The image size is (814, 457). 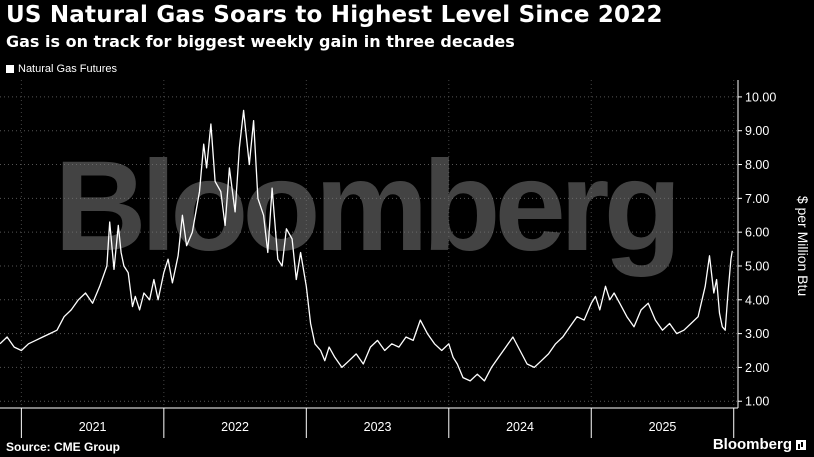 What do you see at coordinates (757, 165) in the screenshot?
I see `y-tick-label: 8.00` at bounding box center [757, 165].